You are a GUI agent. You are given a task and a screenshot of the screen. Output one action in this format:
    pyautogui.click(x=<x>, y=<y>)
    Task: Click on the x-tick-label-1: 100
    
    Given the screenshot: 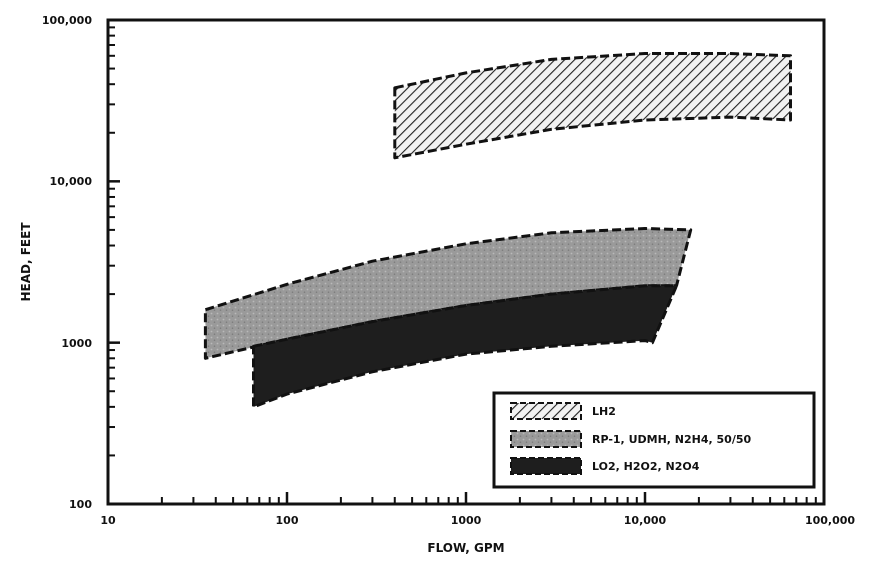 What is the action you would take?
    pyautogui.click(x=287, y=520)
    